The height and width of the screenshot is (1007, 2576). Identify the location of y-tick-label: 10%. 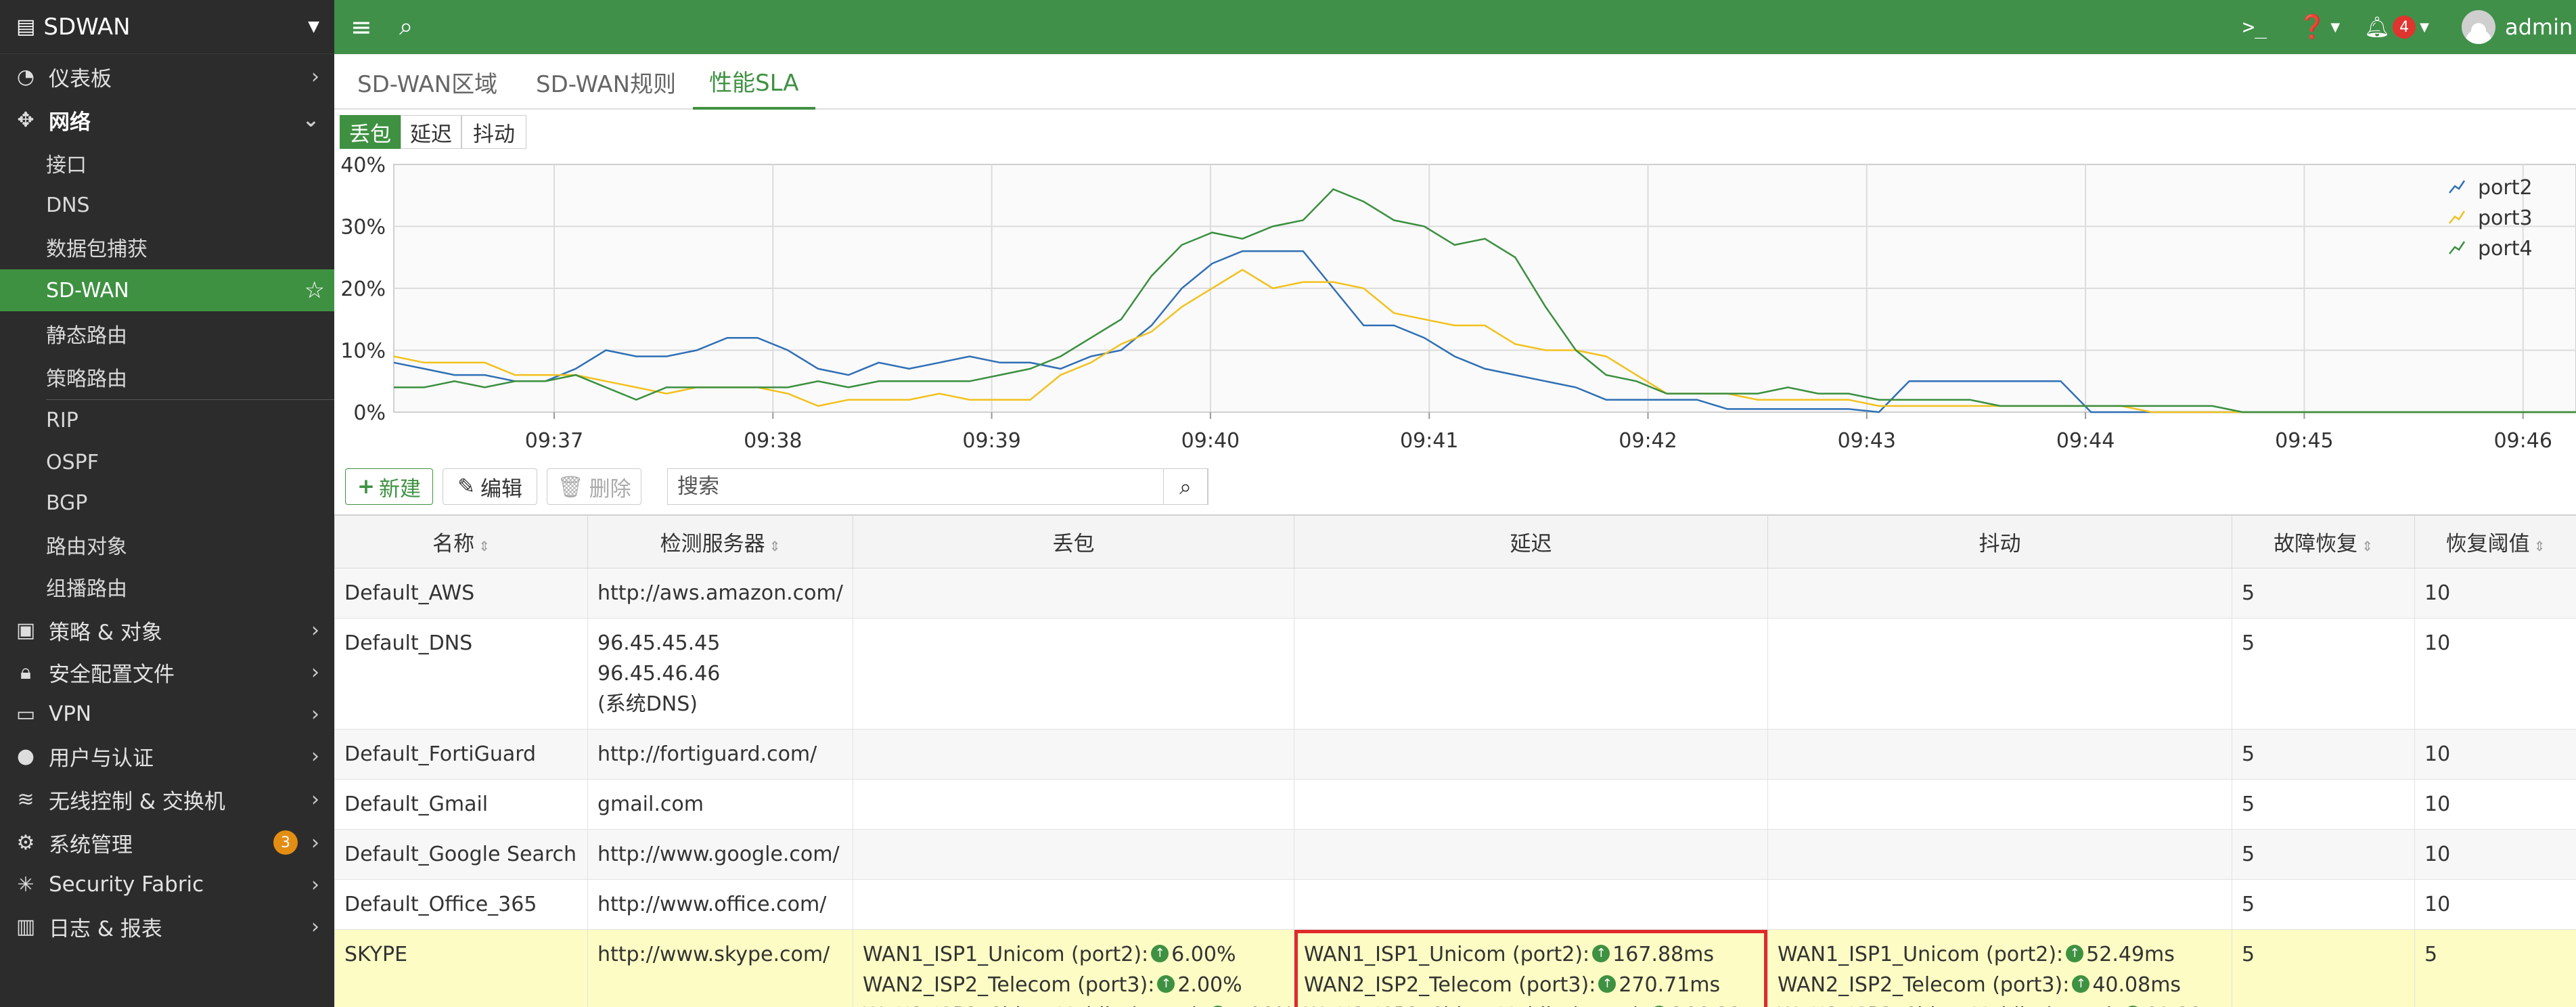
(363, 351).